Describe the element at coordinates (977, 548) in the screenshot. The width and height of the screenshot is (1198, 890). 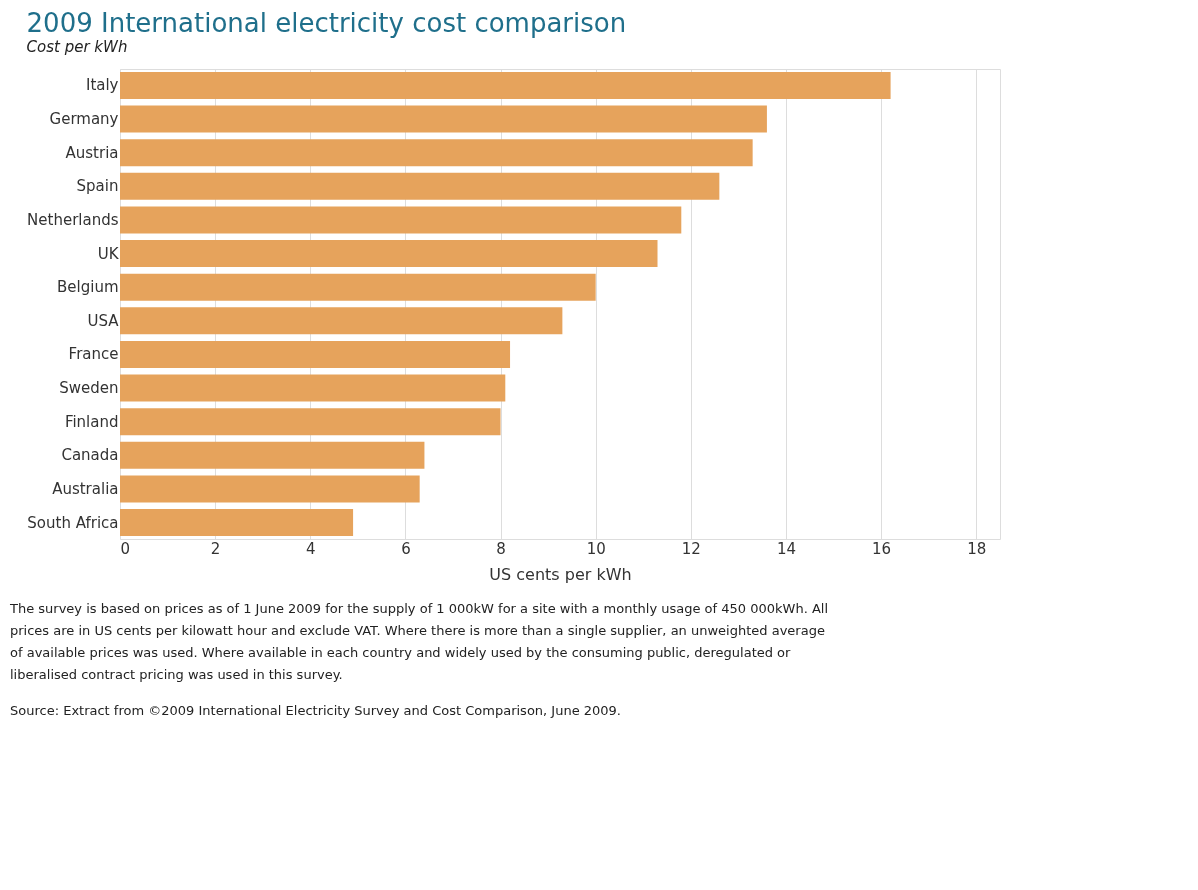
I see `x-tick-label: 18` at that location.